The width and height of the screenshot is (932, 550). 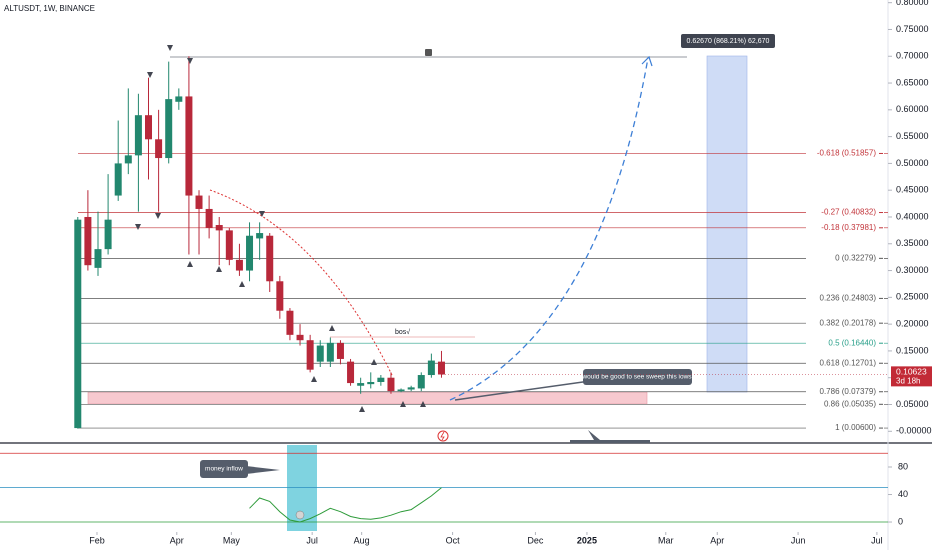 I want to click on fib-label: 0.5 (0.16440), so click(x=852, y=342).